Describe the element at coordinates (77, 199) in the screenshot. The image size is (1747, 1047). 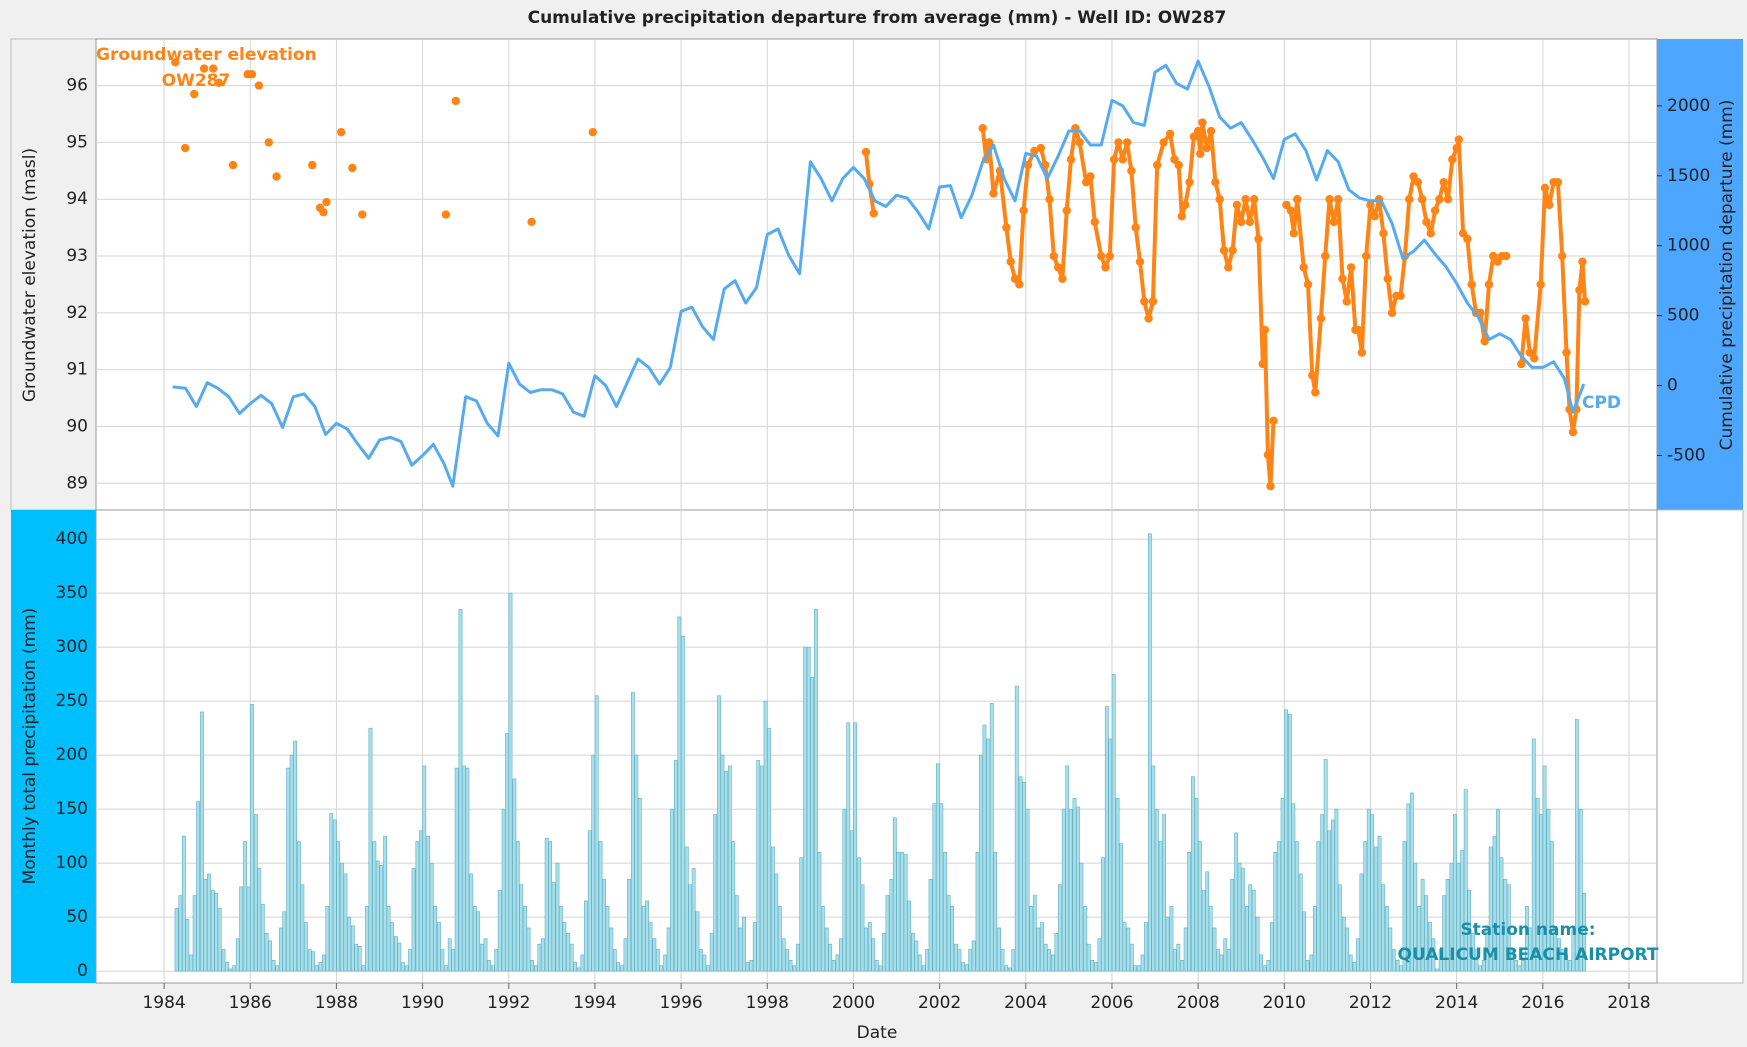
I see `y-tick-label: 94` at that location.